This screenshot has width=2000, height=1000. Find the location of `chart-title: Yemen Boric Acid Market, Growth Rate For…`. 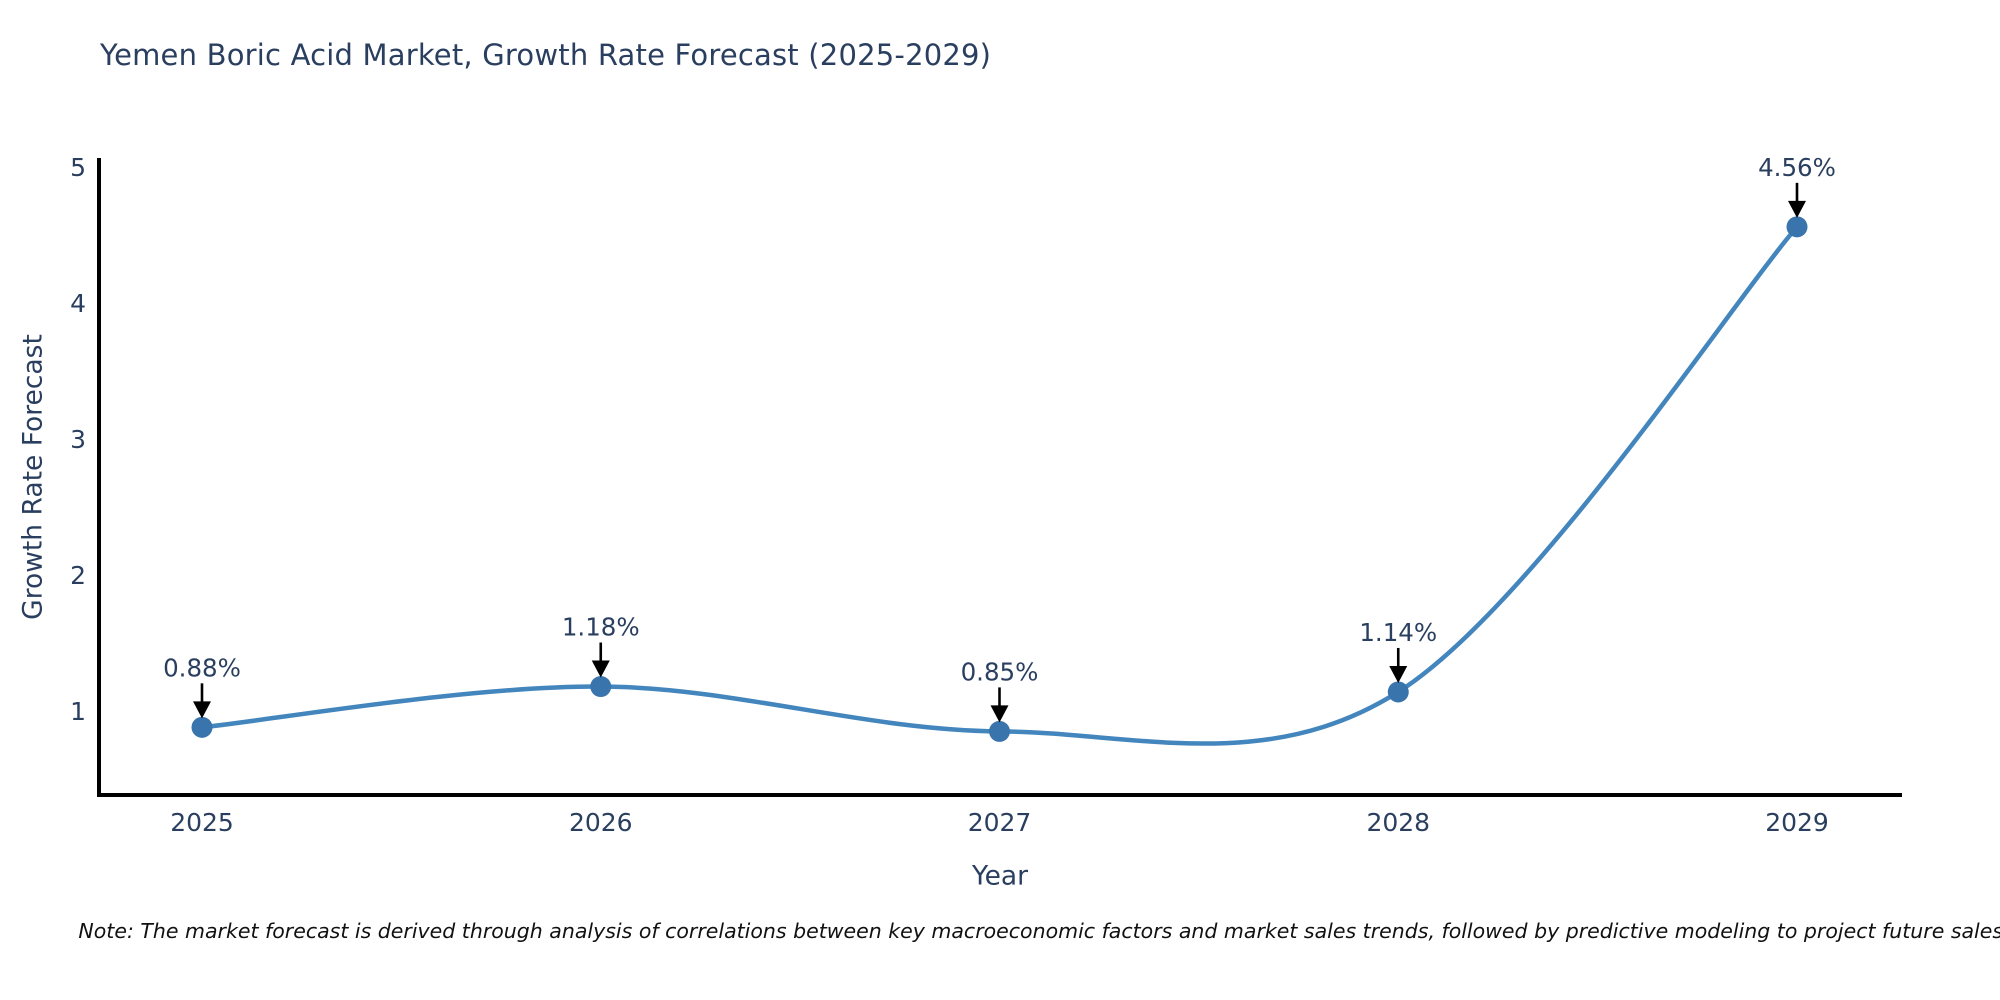

chart-title: Yemen Boric Acid Market, Growth Rate For… is located at coordinates (546, 55).